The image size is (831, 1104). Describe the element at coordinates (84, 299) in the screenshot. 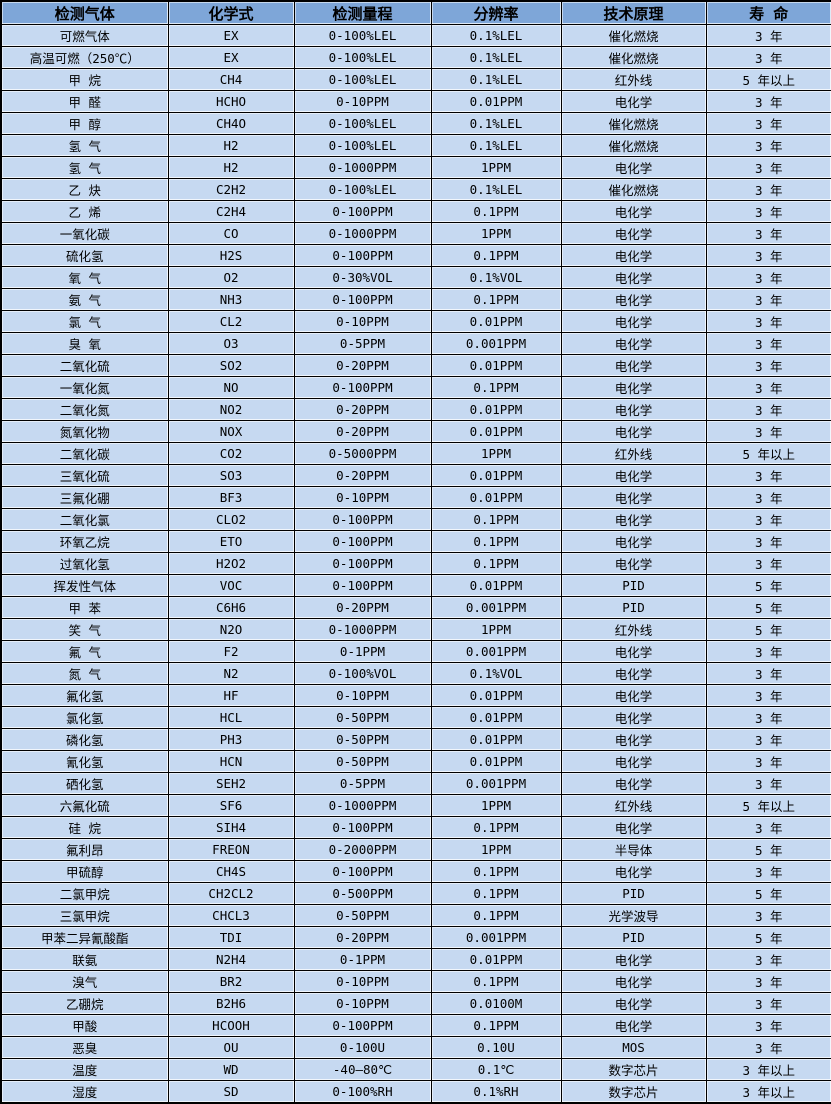

I see `cell-gas-name: 氨 气` at that location.